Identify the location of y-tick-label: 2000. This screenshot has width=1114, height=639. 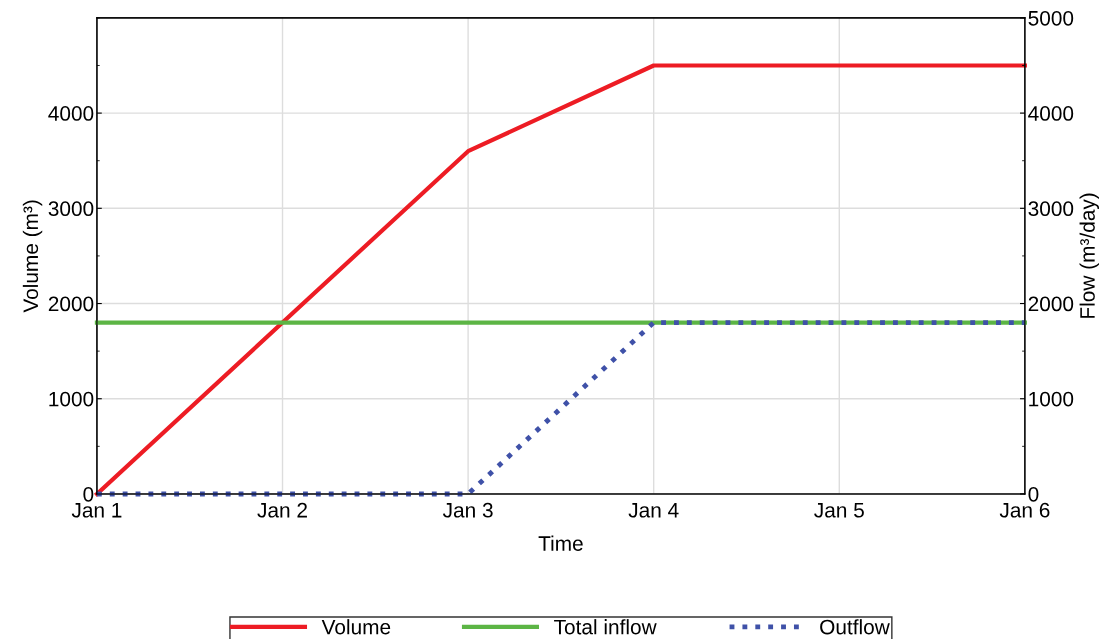
(71, 304).